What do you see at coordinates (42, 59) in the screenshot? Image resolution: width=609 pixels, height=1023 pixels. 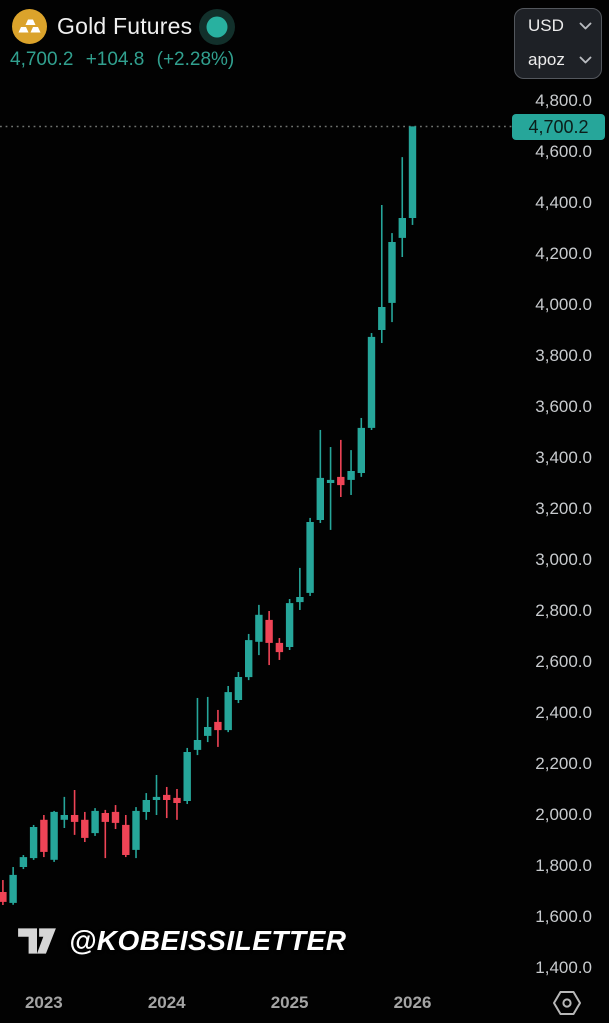 I see `last-price: 4,700.2` at bounding box center [42, 59].